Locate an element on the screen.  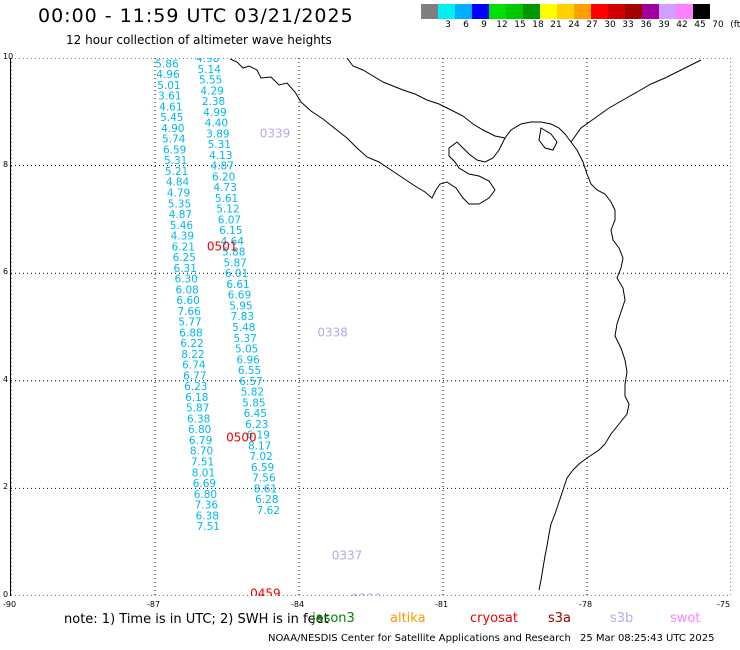
legend-label: 27 is located at coordinates (592, 25).